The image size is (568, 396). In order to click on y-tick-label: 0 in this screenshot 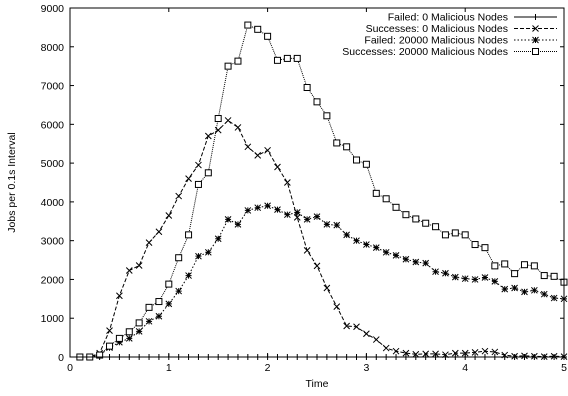, I will do `click(61, 358)`.